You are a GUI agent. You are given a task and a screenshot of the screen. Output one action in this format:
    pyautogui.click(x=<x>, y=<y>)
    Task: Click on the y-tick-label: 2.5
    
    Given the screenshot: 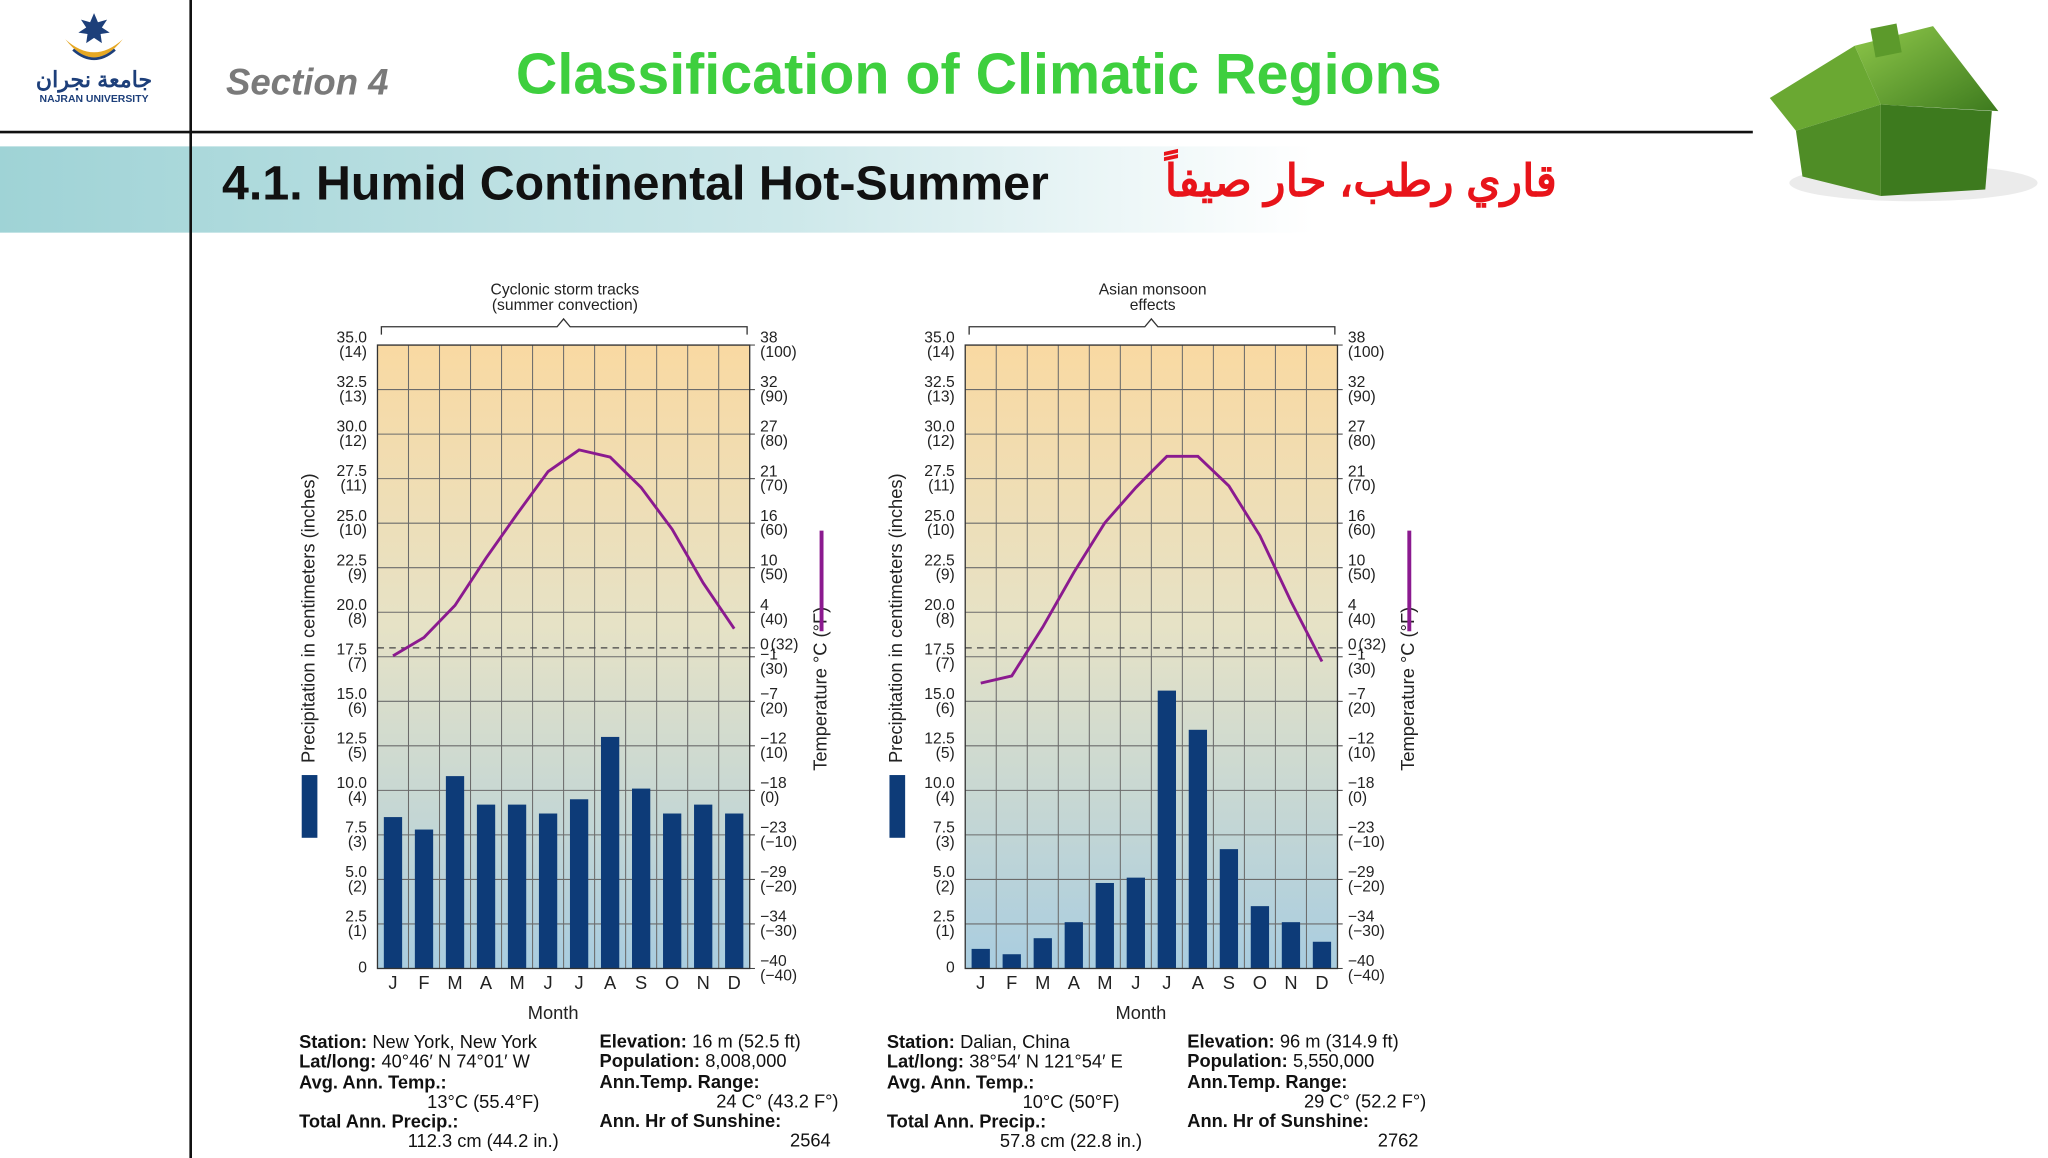 What is the action you would take?
    pyautogui.click(x=944, y=917)
    